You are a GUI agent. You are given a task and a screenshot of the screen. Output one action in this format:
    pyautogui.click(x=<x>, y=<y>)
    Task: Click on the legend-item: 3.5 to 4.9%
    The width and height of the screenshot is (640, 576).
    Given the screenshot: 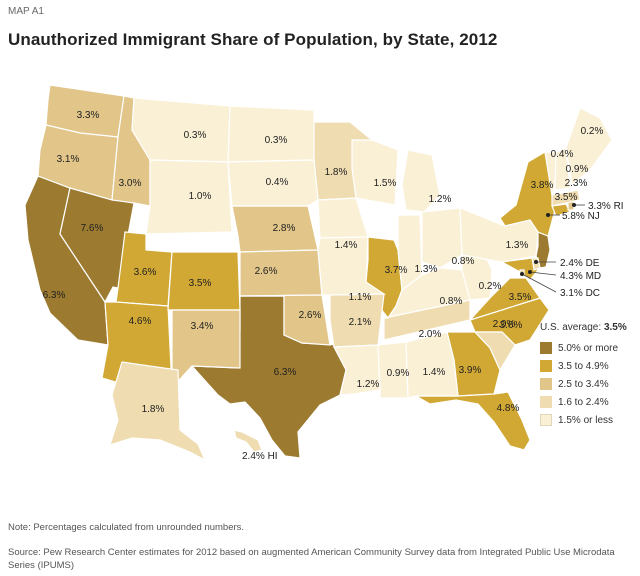 What is the action you would take?
    pyautogui.click(x=583, y=366)
    